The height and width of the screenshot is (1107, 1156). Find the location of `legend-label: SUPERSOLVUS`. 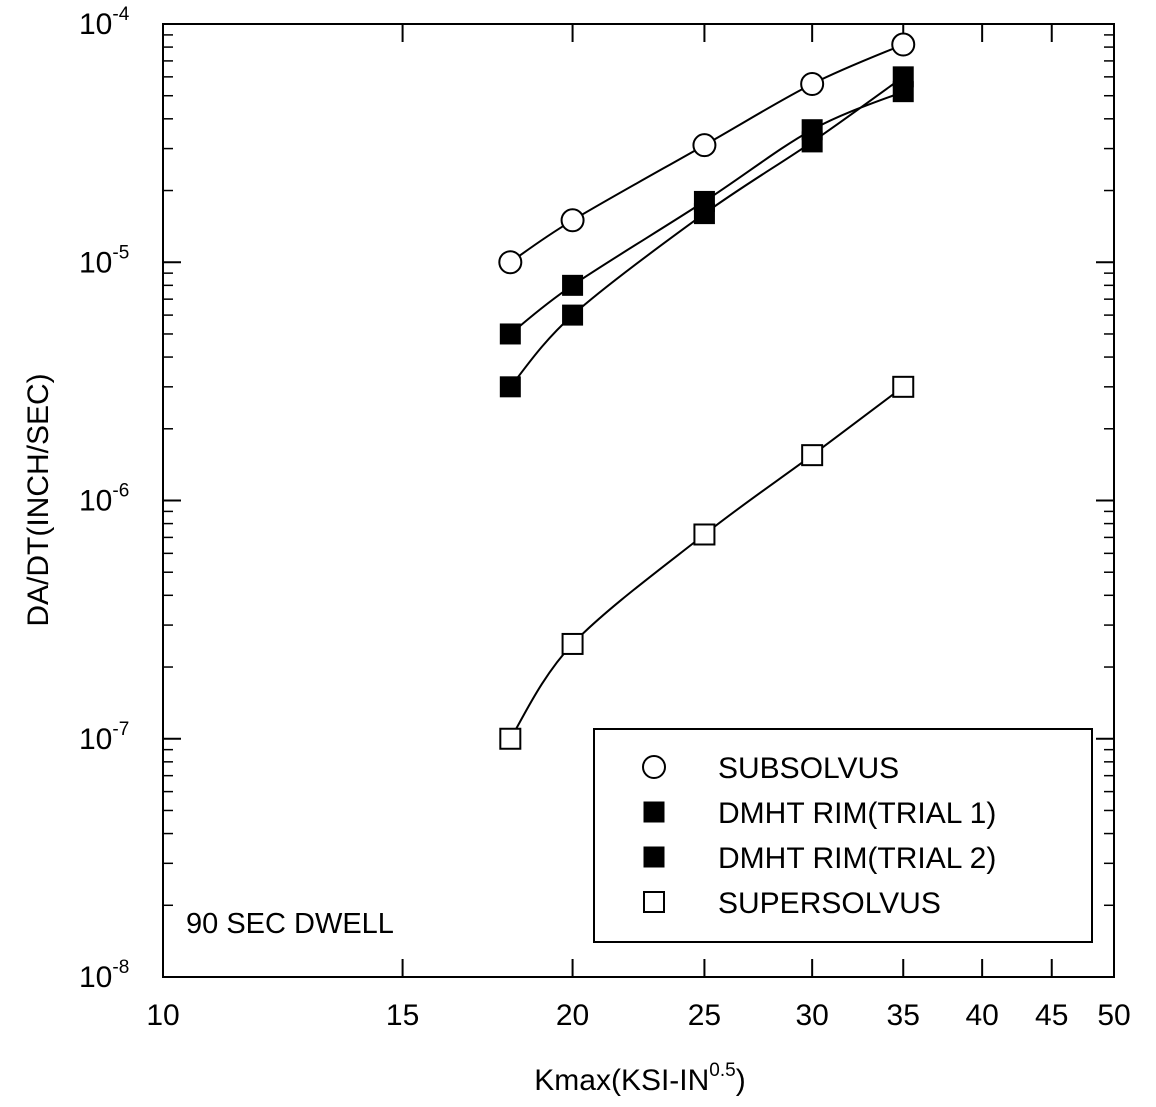

legend-label: SUPERSOLVUS is located at coordinates (829, 903).